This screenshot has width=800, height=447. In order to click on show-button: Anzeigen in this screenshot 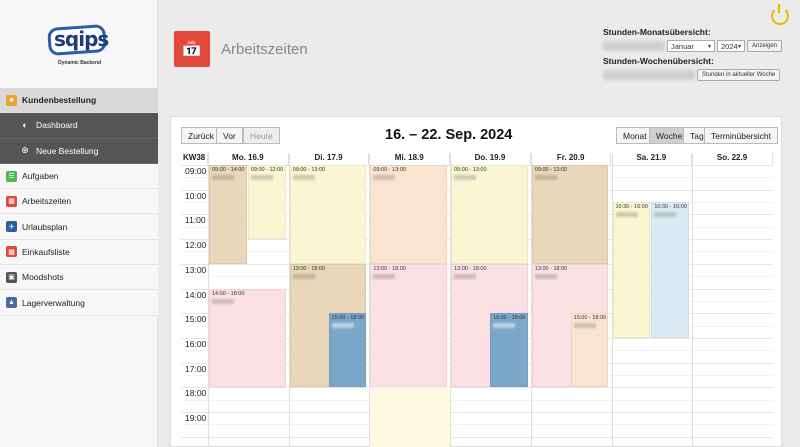, I will do `click(765, 46)`.